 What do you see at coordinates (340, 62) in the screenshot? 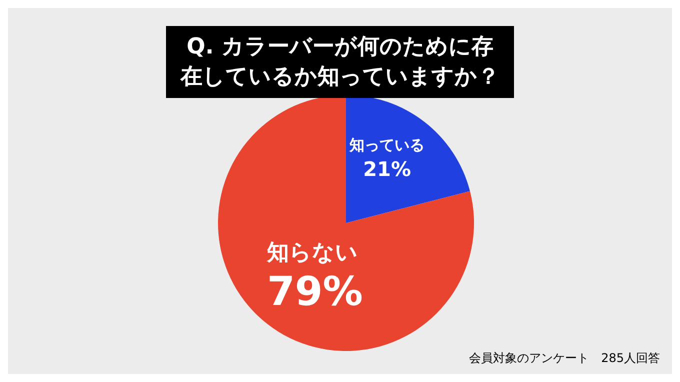
I see `chart-title: Q. カラーバーが何のために存在しているか知っていますか？` at bounding box center [340, 62].